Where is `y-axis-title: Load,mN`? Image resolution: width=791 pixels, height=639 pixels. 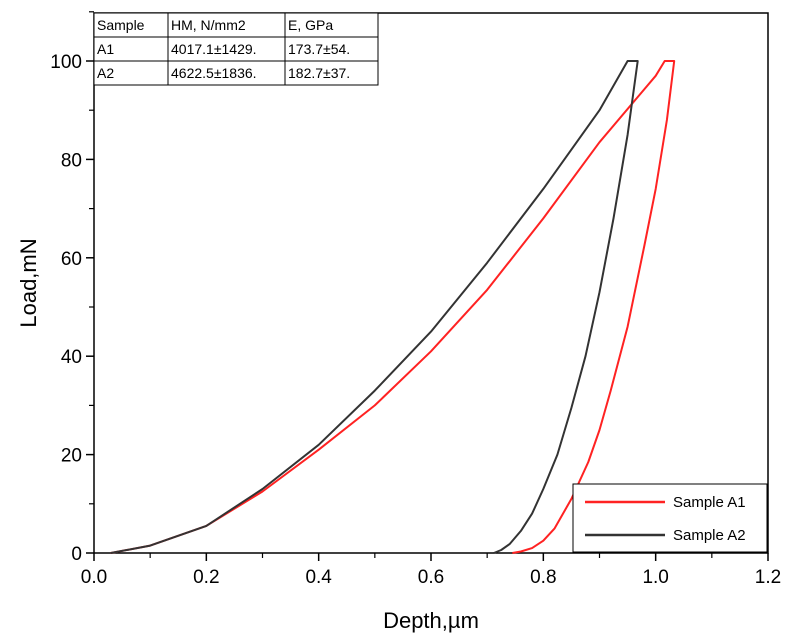
y-axis-title: Load,mN is located at coordinates (28, 282).